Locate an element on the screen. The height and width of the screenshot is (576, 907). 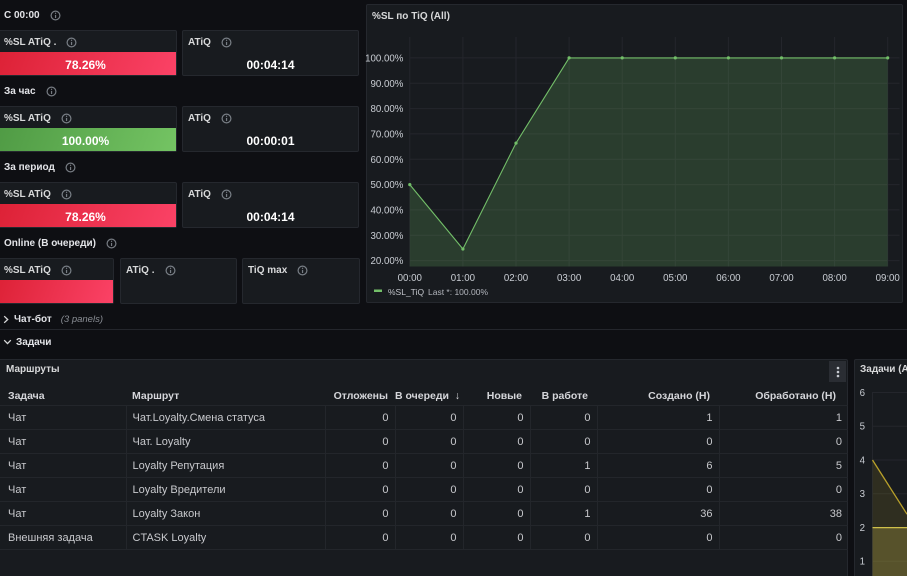
svg-text: 40.00% is located at coordinates (387, 211).